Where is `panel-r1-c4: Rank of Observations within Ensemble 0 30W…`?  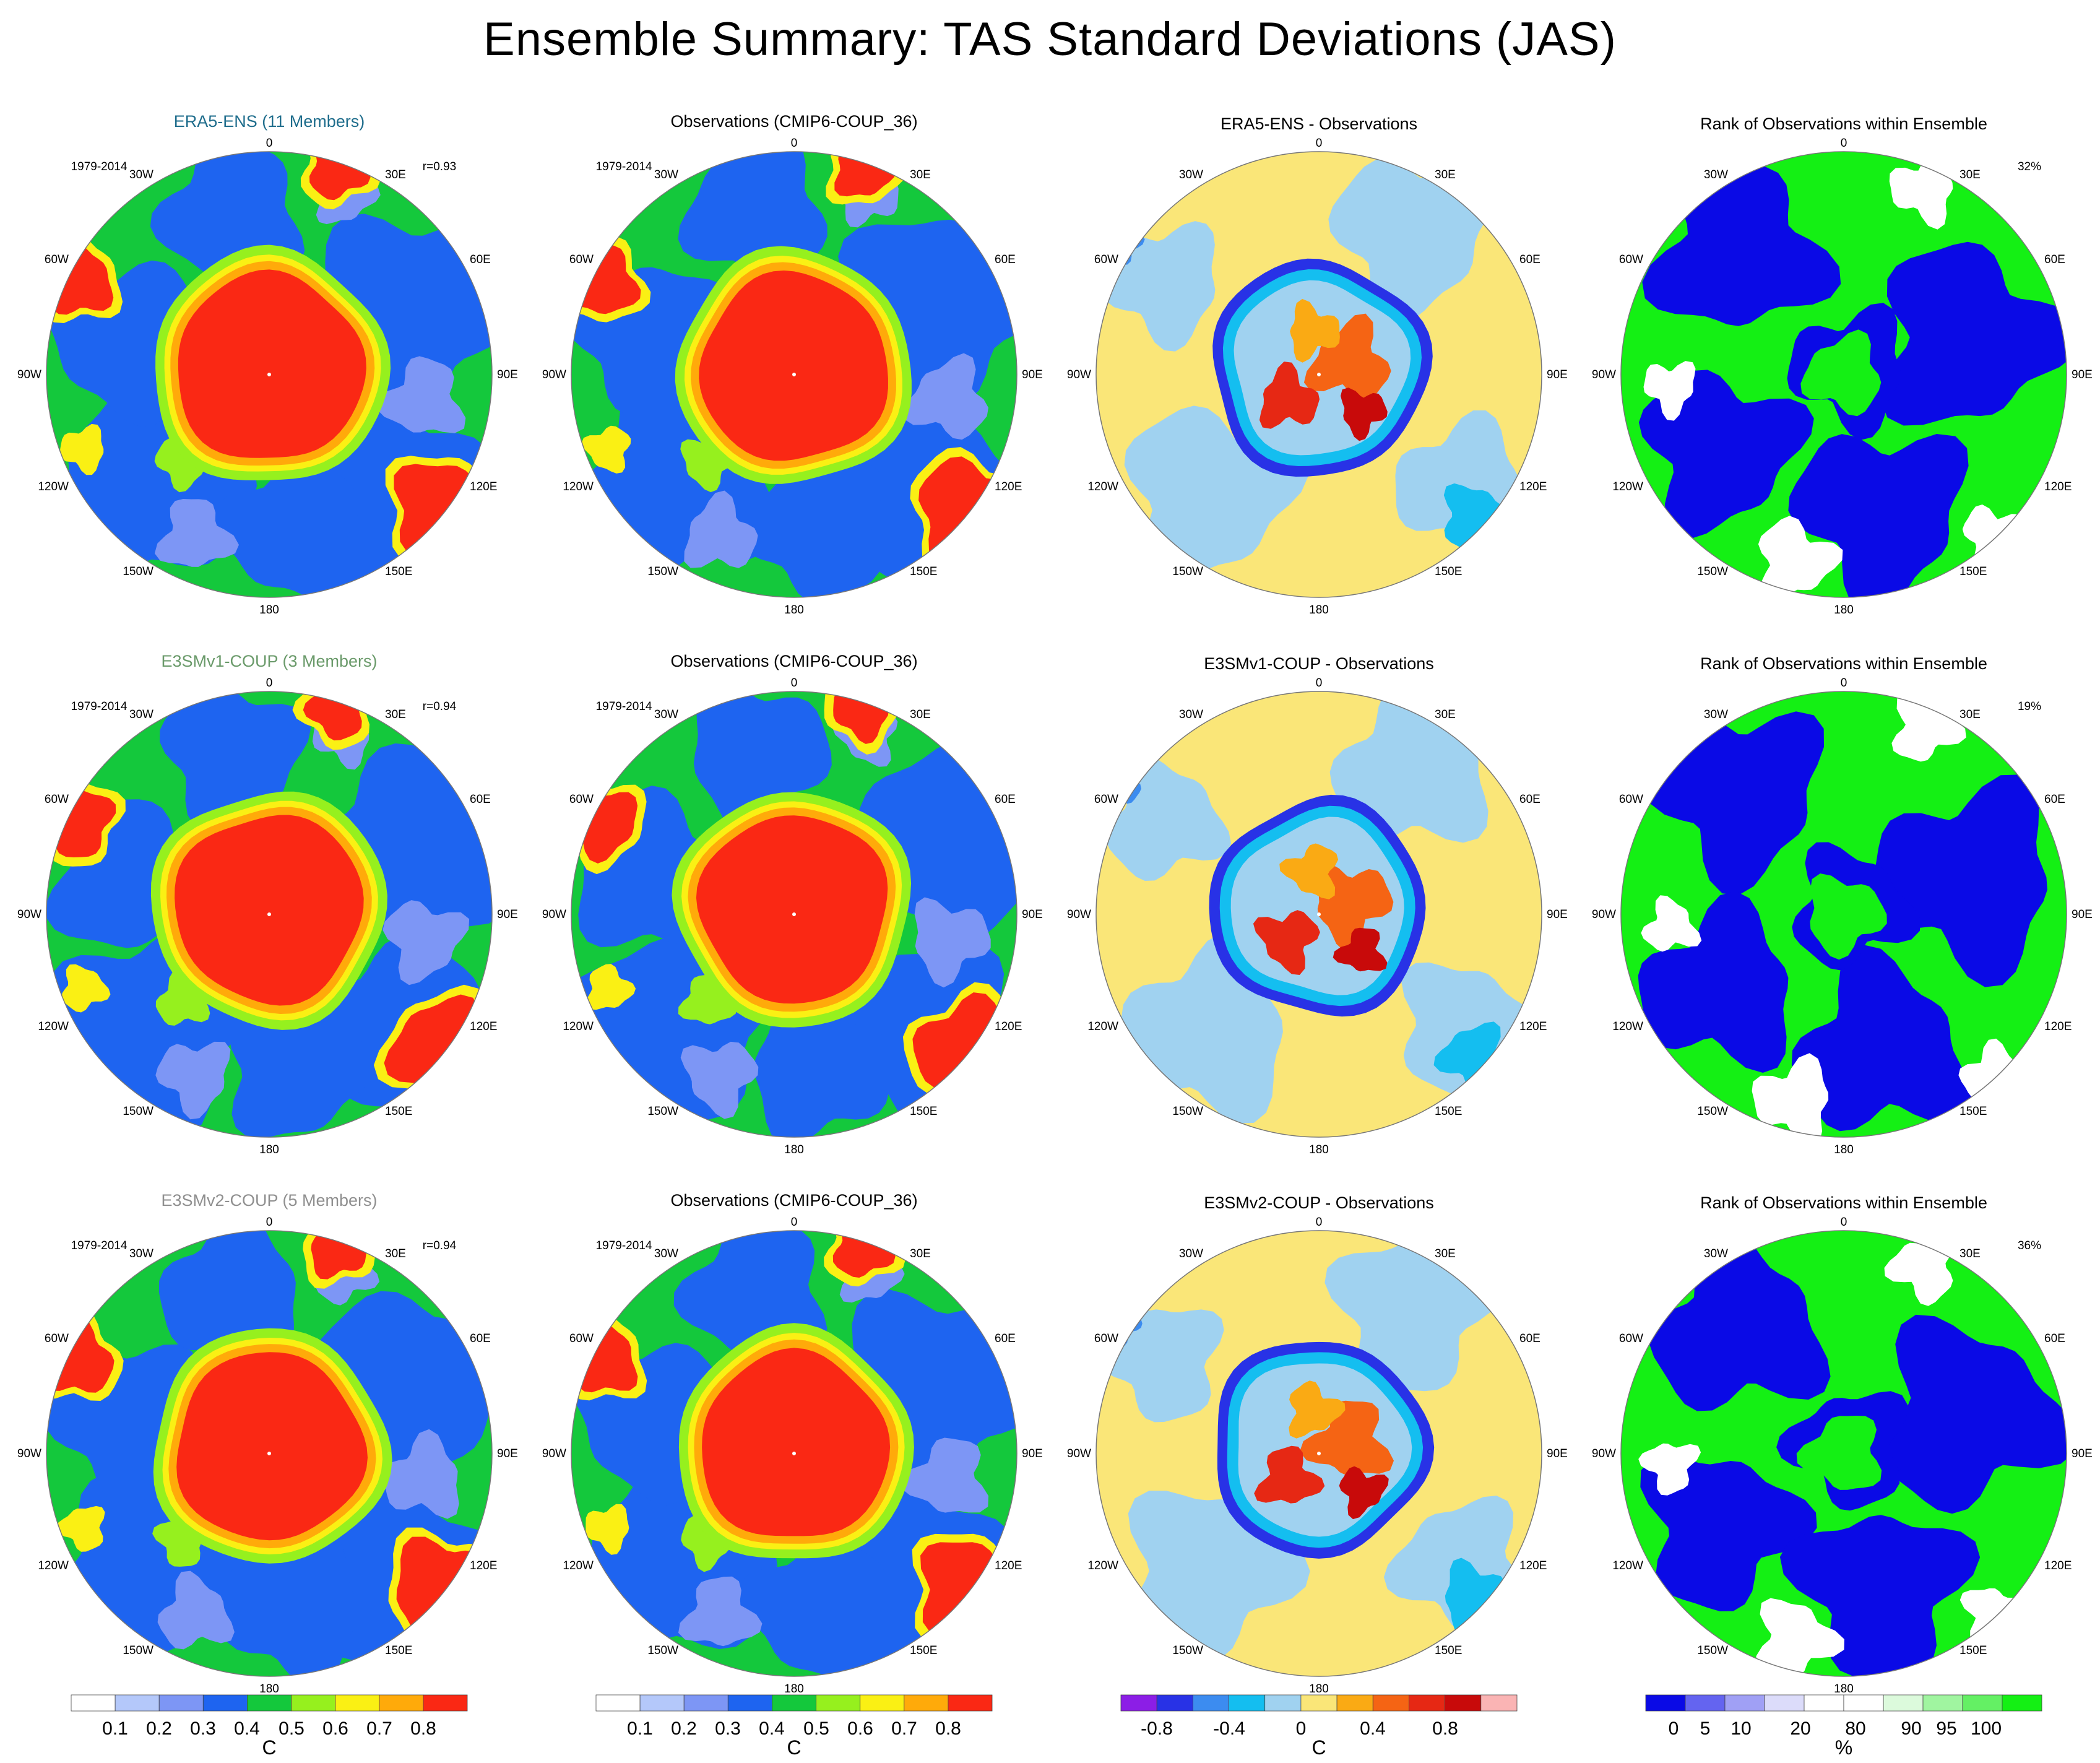 panel-r1-c4: Rank of Observations within Ensemble 0 30W… is located at coordinates (1842, 366).